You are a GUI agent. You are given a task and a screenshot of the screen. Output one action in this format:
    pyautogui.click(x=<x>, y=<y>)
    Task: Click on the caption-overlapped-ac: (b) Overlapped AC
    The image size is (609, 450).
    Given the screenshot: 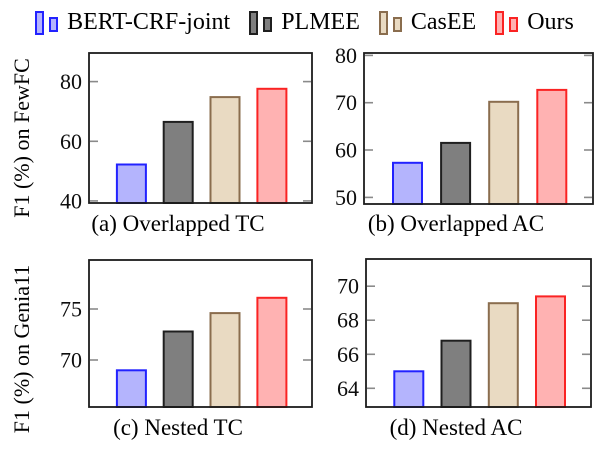 What is the action you would take?
    pyautogui.click(x=456, y=223)
    